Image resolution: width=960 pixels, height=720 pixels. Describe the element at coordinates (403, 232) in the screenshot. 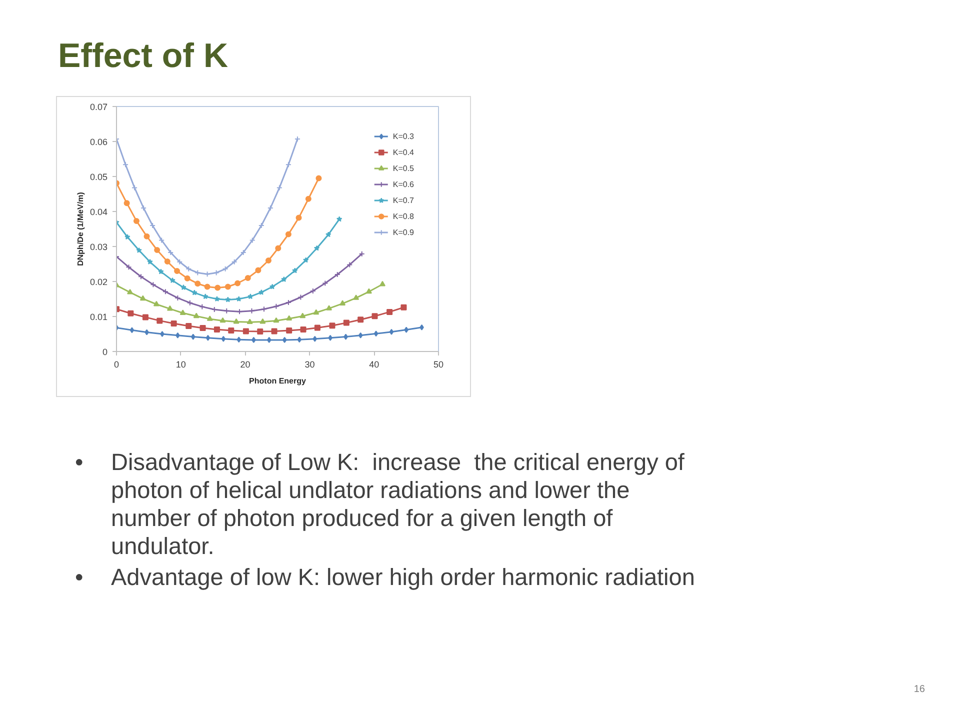

I see `legend-label: K=0.9` at that location.